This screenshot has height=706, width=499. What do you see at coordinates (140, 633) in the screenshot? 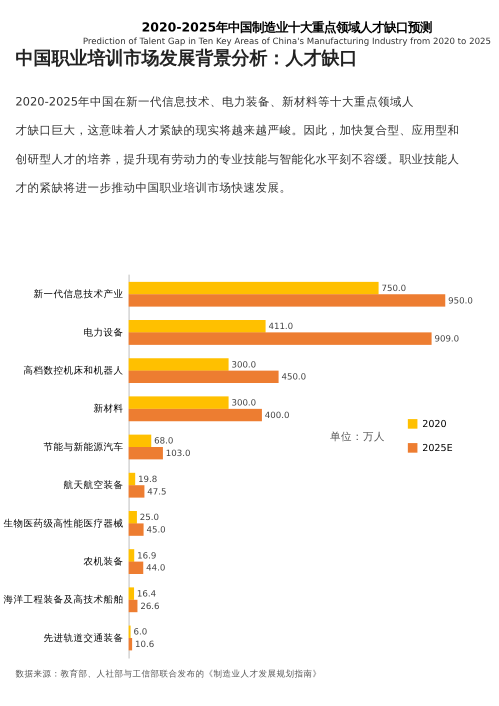
I see `data-label: 6.0` at bounding box center [140, 633].